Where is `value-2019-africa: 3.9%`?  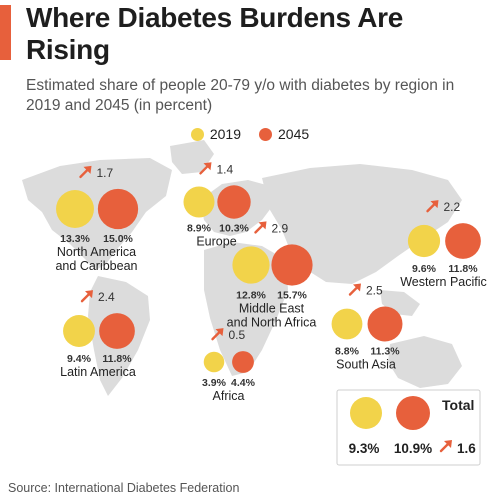
value-2019-africa: 3.9% is located at coordinates (214, 383).